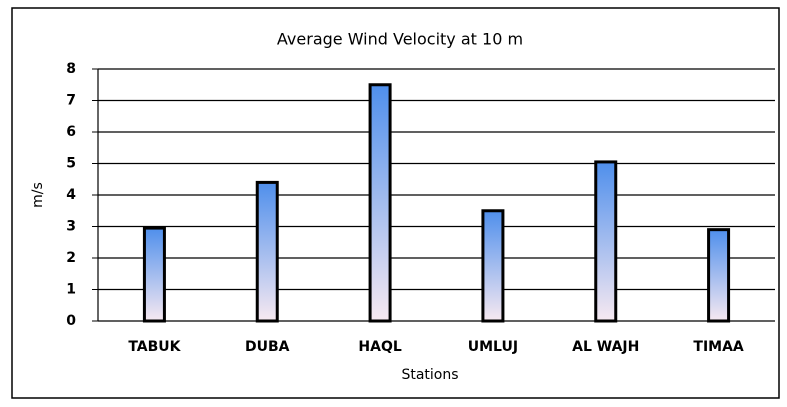  I want to click on y-tick-label: 7, so click(71, 101).